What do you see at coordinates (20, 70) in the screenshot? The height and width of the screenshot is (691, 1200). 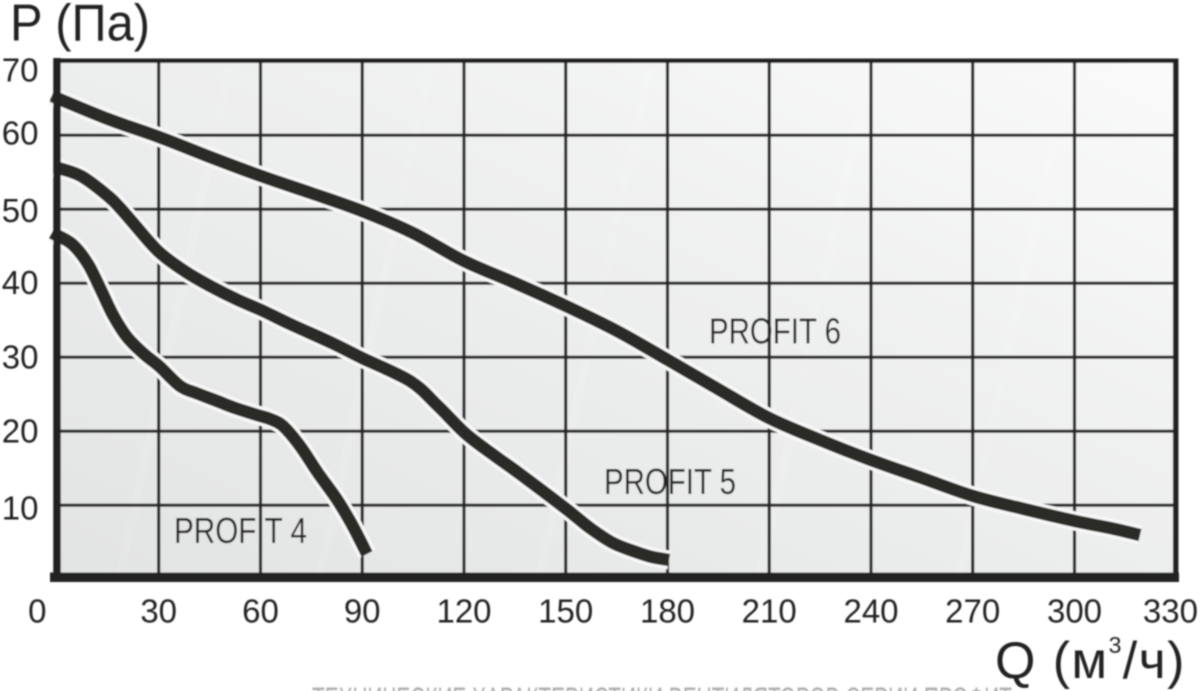 I see `svg-text: 70` at bounding box center [20, 70].